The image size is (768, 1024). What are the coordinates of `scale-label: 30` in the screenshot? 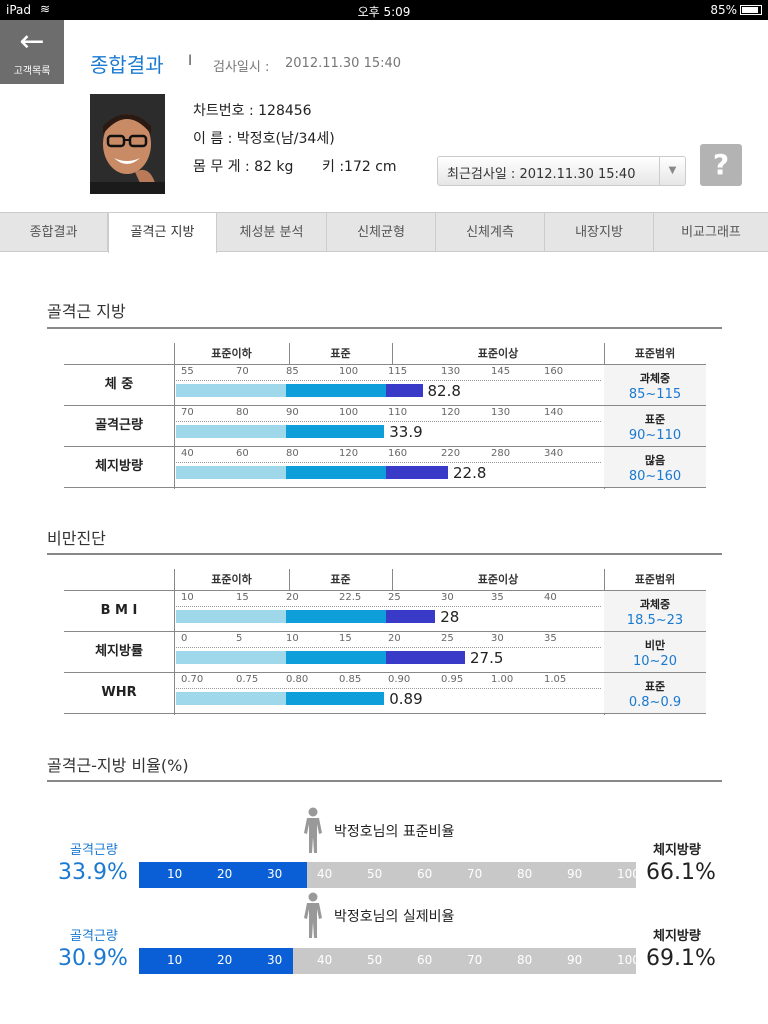 It's located at (275, 874).